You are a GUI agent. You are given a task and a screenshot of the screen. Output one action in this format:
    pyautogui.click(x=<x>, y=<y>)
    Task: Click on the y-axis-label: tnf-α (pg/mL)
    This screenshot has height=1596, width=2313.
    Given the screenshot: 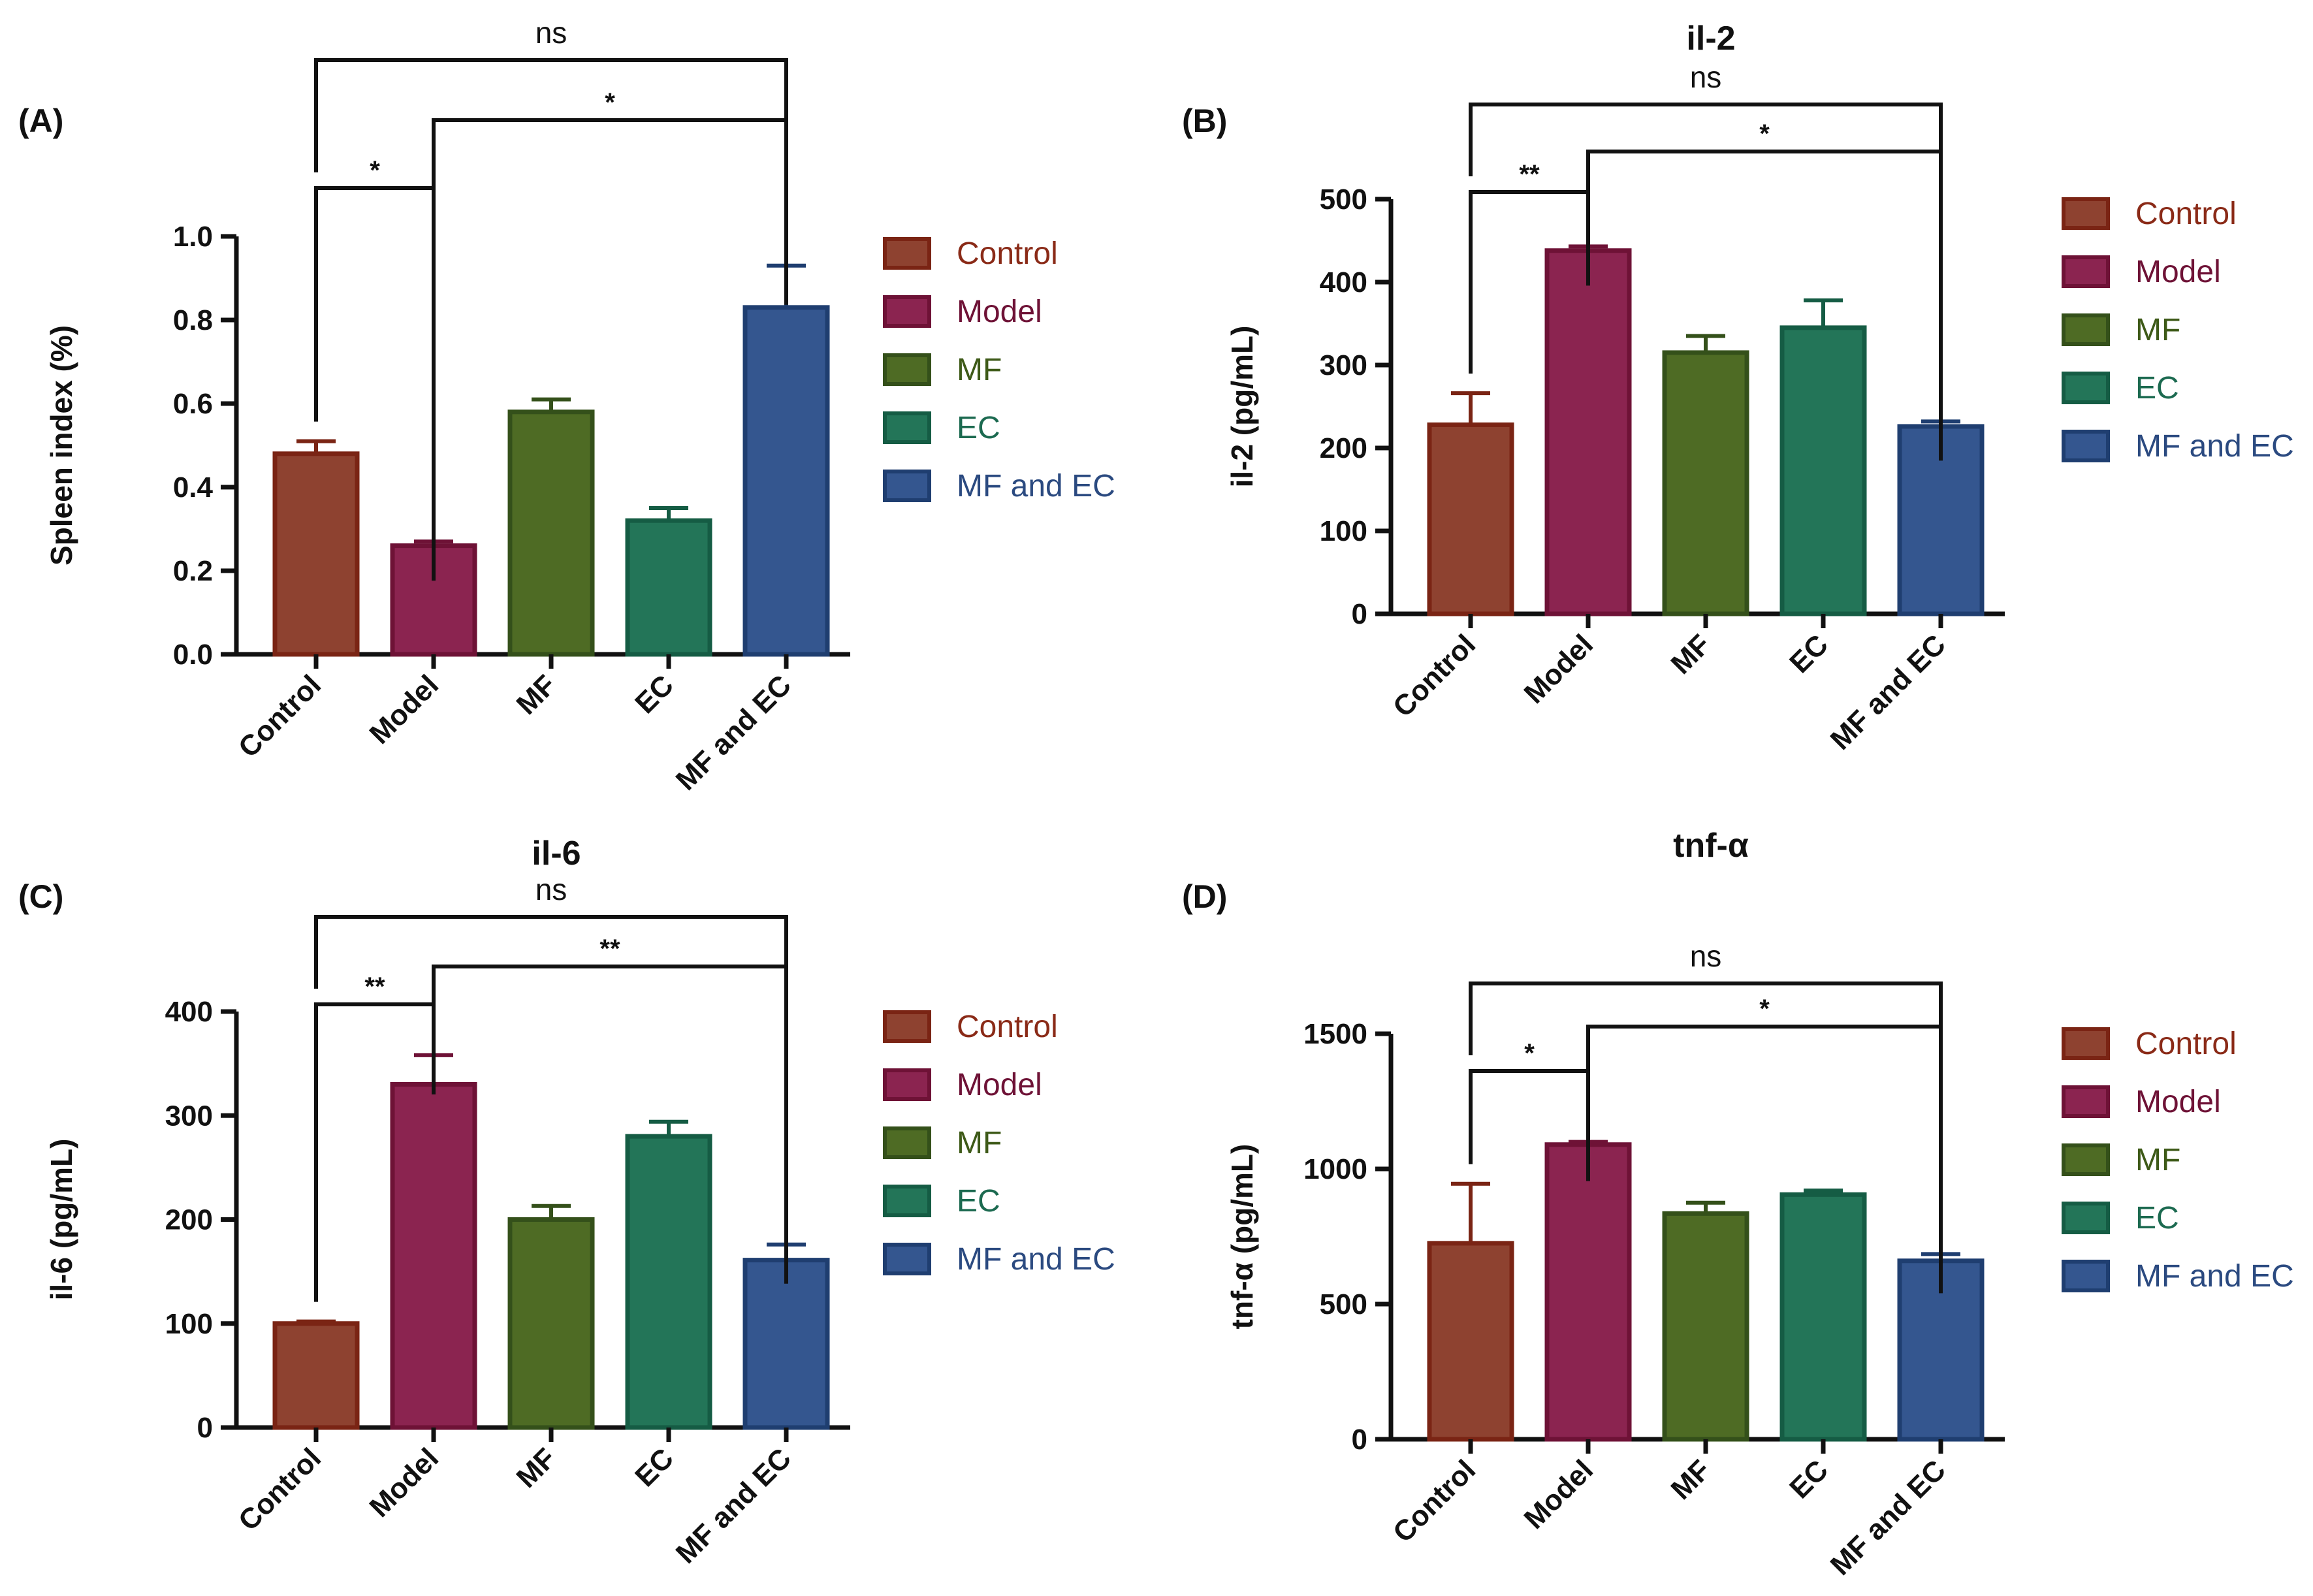 What is the action you would take?
    pyautogui.click(x=1242, y=1237)
    